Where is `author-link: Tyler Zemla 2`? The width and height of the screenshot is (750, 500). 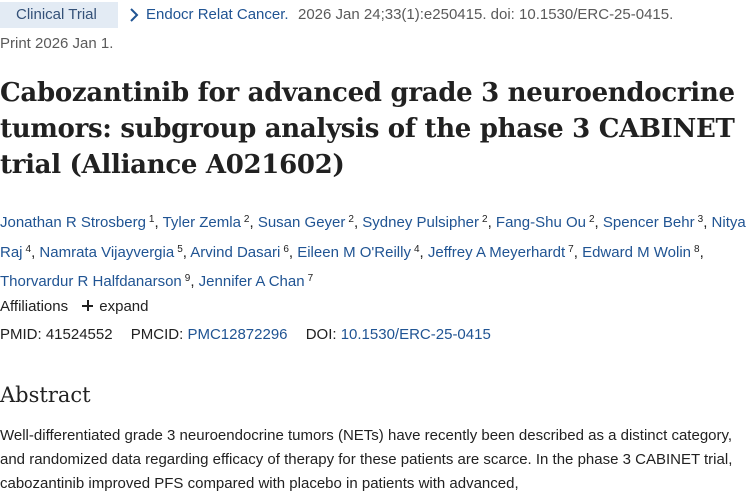
author-link: Tyler Zemla 2 is located at coordinates (206, 222).